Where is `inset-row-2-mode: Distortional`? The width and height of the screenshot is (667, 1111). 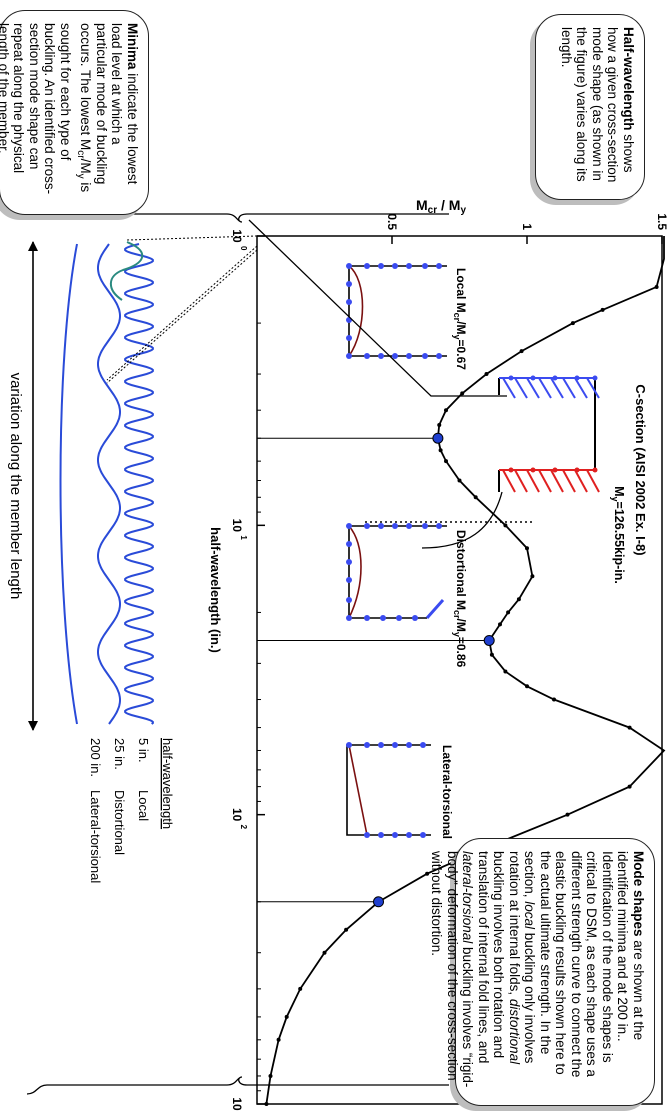
inset-row-2-mode: Distortional is located at coordinates (119, 822).